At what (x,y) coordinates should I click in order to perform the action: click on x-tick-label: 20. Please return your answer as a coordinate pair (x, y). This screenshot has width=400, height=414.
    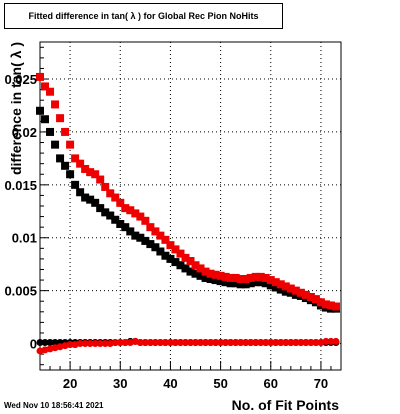
    Looking at the image, I should click on (70, 383).